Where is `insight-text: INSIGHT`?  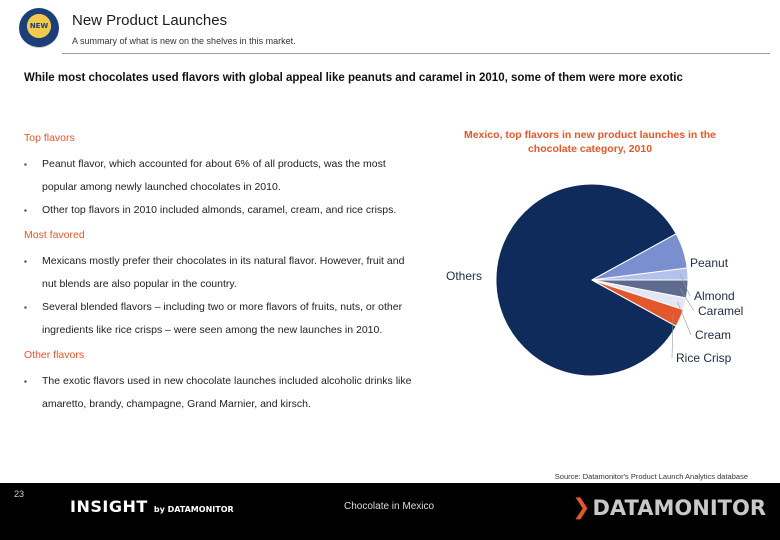 insight-text: INSIGHT is located at coordinates (109, 506).